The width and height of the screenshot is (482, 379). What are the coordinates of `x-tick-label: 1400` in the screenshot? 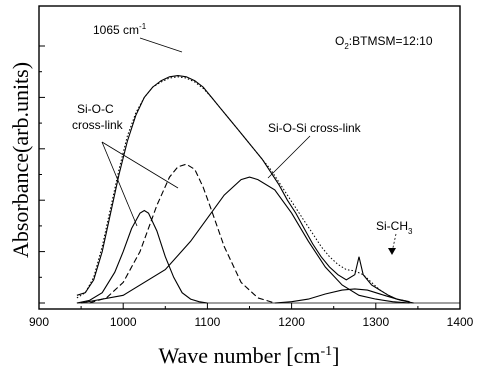 It's located at (460, 322).